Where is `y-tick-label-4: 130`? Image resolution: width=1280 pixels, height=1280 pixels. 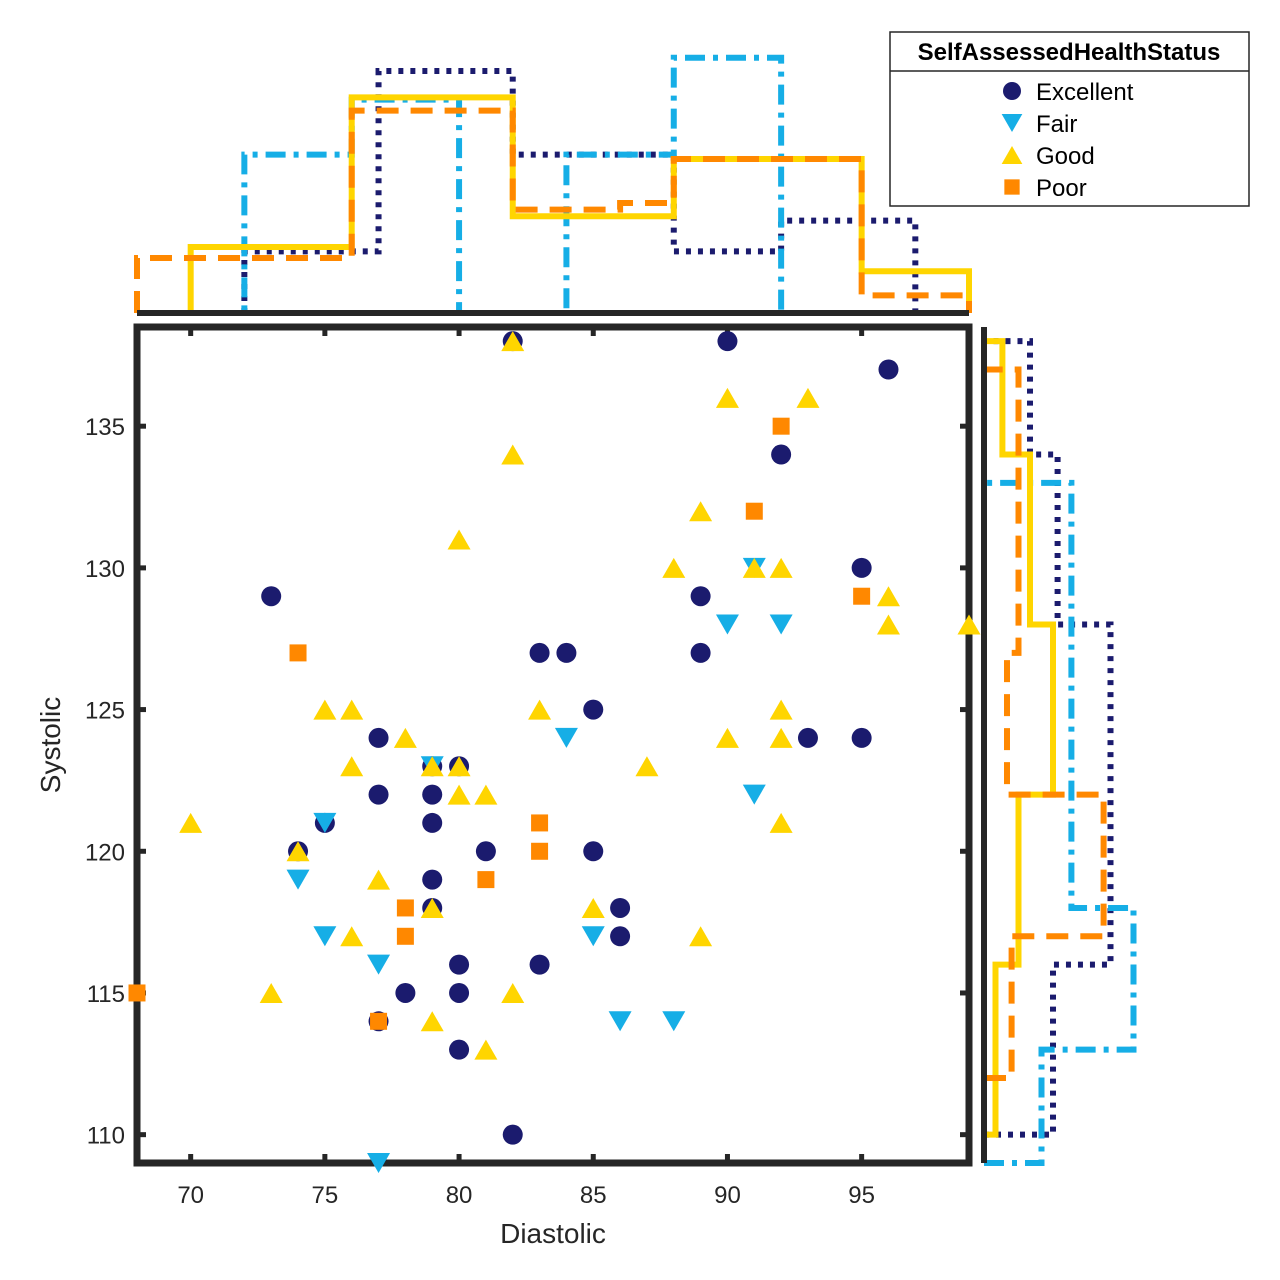 y-tick-label-4: 130 is located at coordinates (105, 569).